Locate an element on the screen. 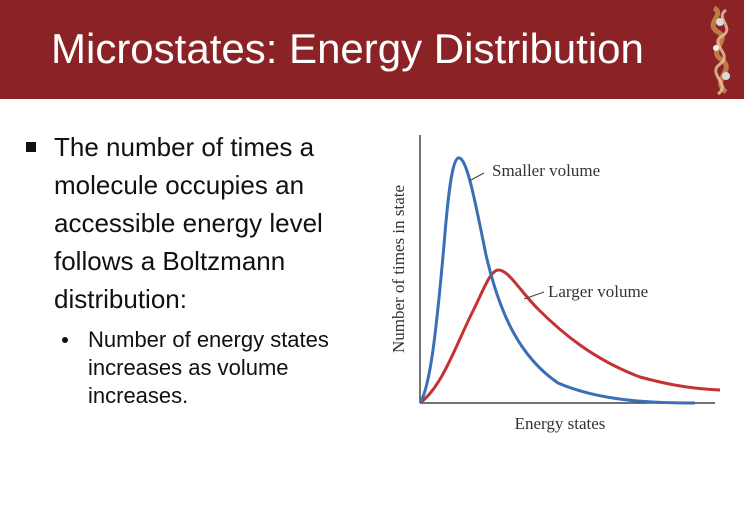 Image resolution: width=744 pixels, height=521 pixels. smaller-volume-label: Smaller volume is located at coordinates (546, 170).